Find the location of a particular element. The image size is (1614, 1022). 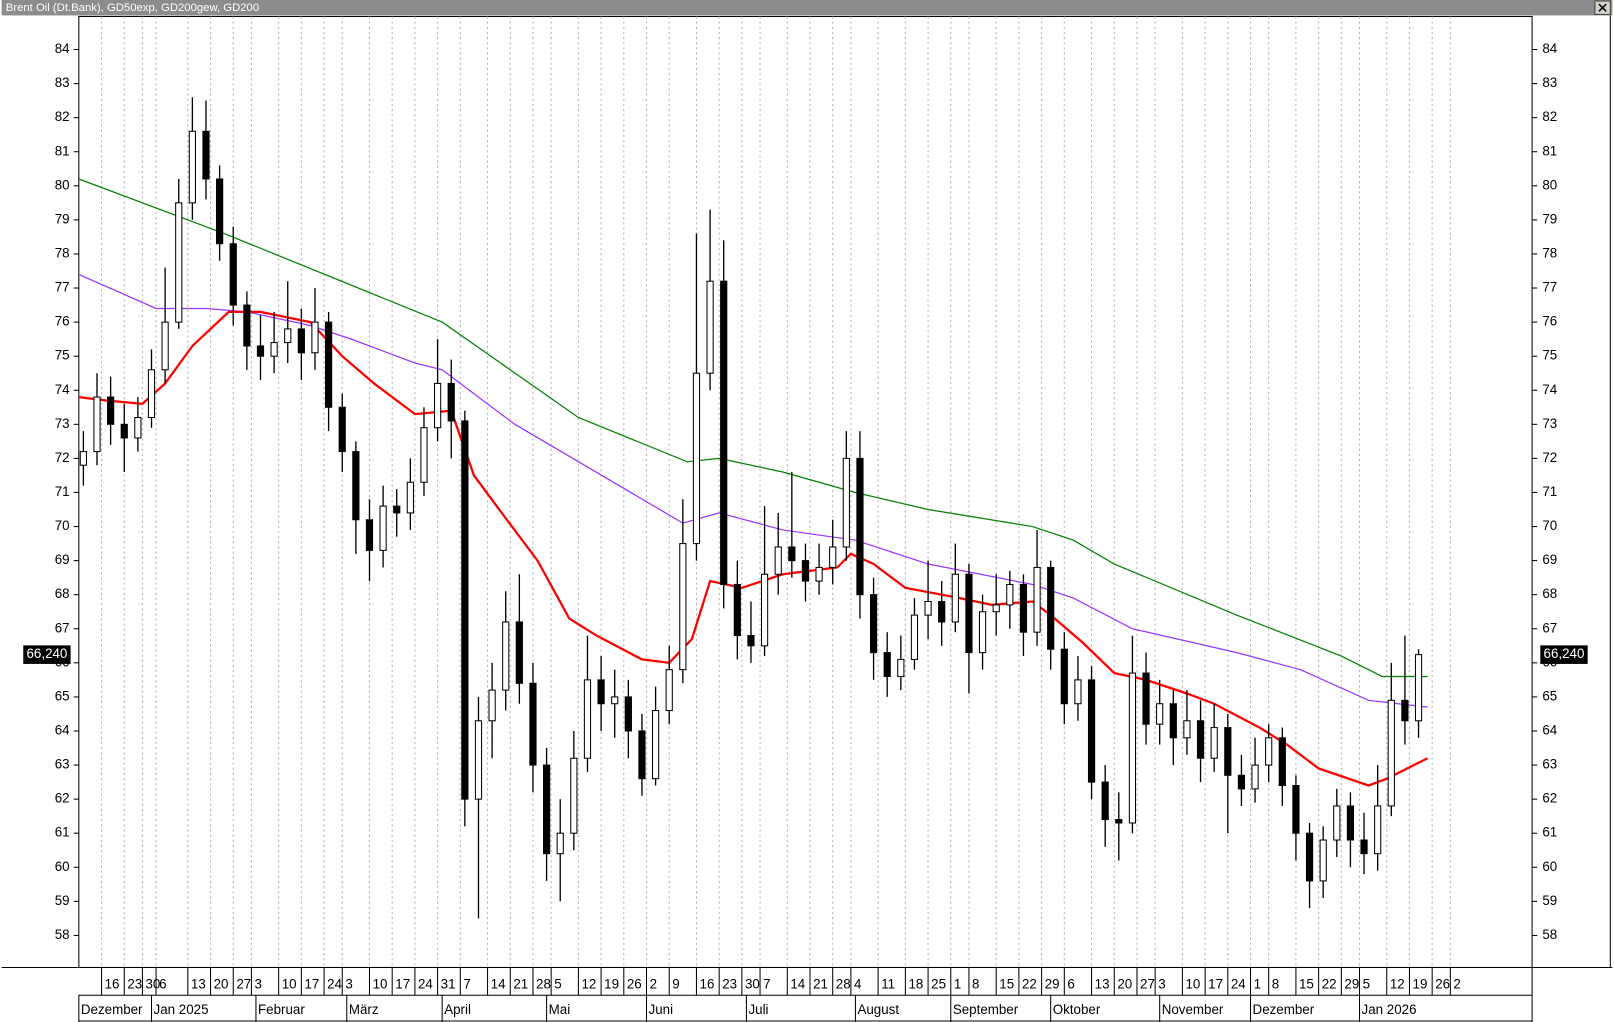

x-tick-label: 26 is located at coordinates (1442, 983).